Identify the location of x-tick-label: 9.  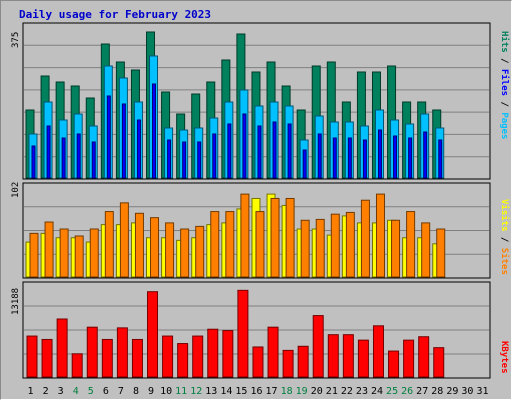
(151, 391).